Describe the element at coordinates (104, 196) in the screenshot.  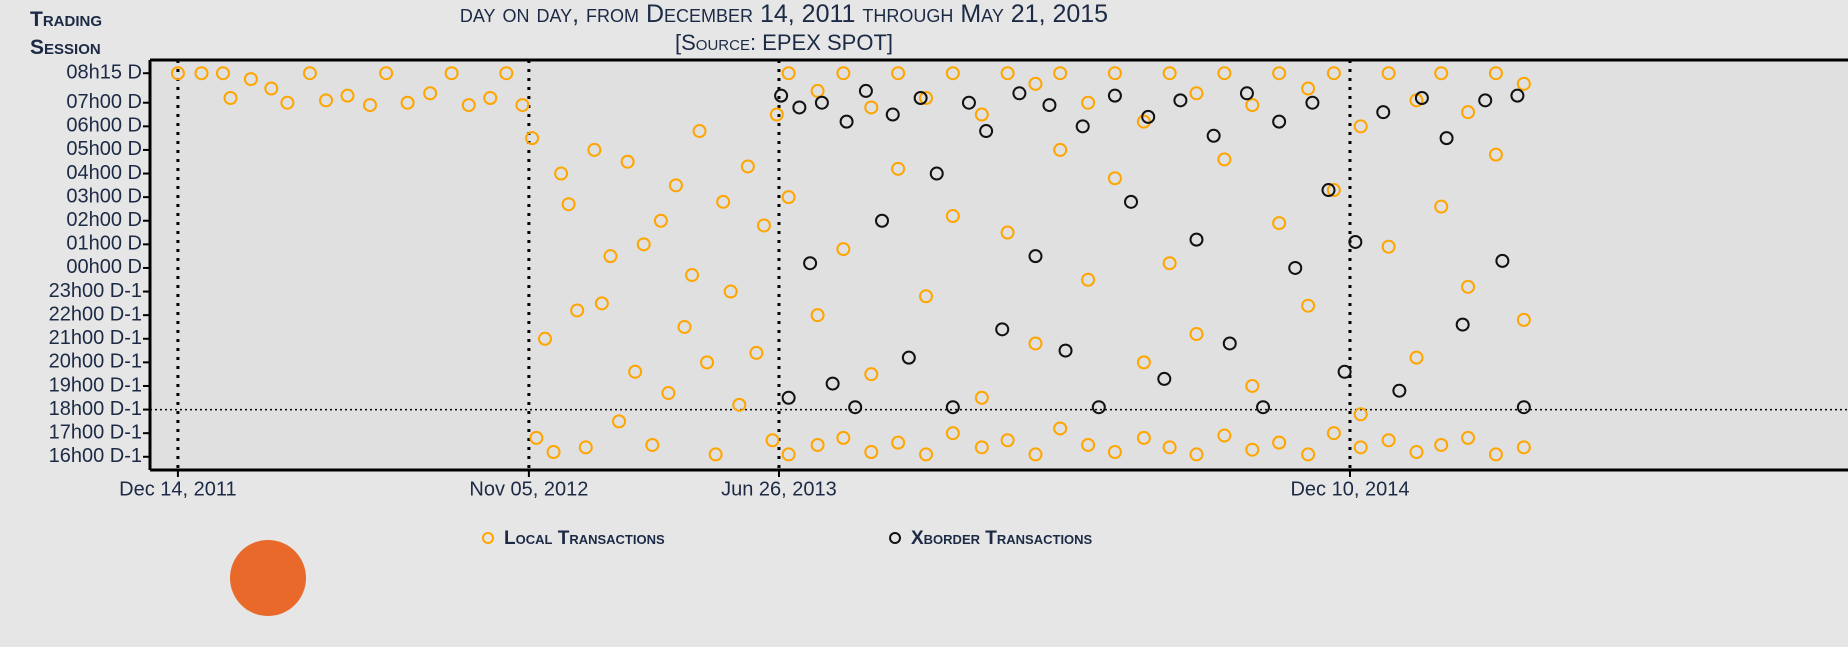
I see `y-tick-label: 03h00 D` at that location.